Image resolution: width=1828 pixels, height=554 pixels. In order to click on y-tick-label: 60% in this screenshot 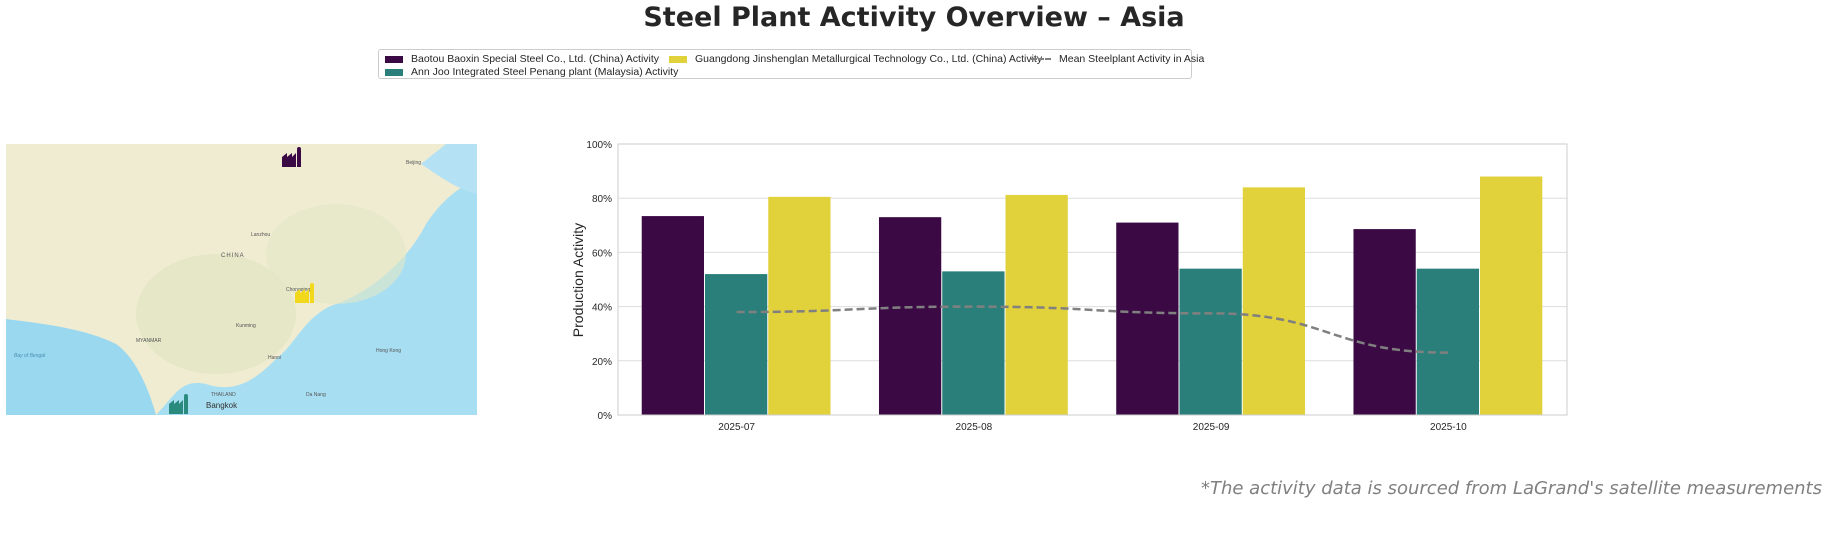, I will do `click(602, 253)`.